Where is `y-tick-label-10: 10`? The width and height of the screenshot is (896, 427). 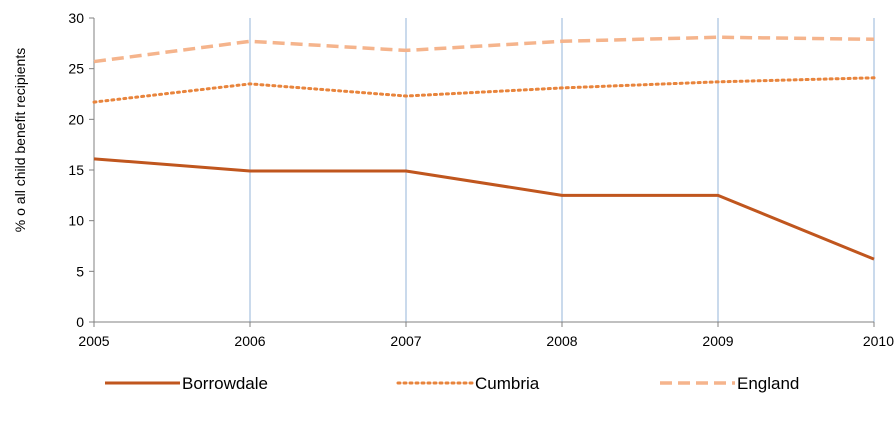
y-tick-label-10: 10 is located at coordinates (76, 221).